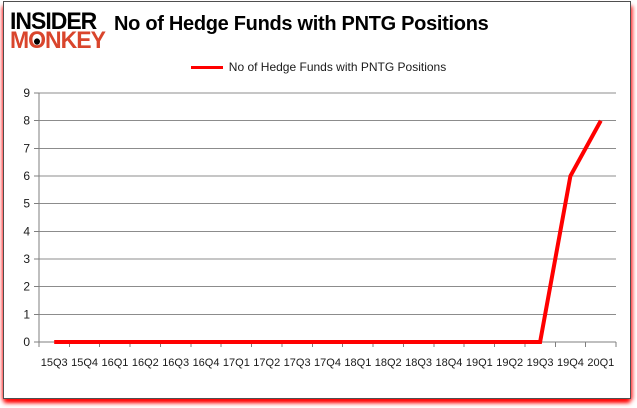 The width and height of the screenshot is (637, 408). I want to click on insider-monkey-logo: INSIDER MONKEY, so click(58, 31).